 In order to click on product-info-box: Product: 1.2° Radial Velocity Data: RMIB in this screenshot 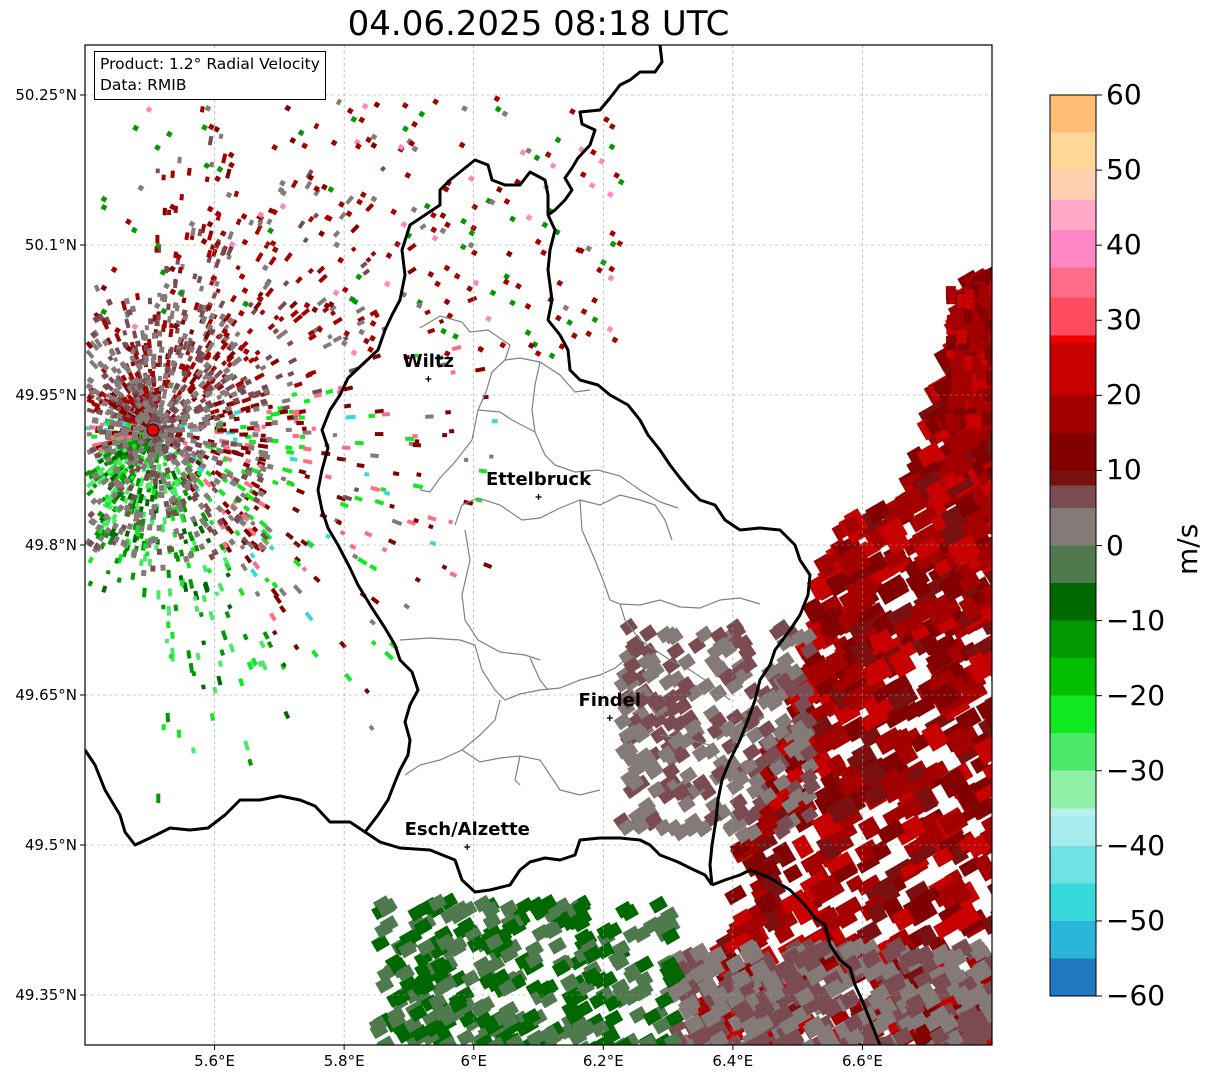, I will do `click(210, 75)`.